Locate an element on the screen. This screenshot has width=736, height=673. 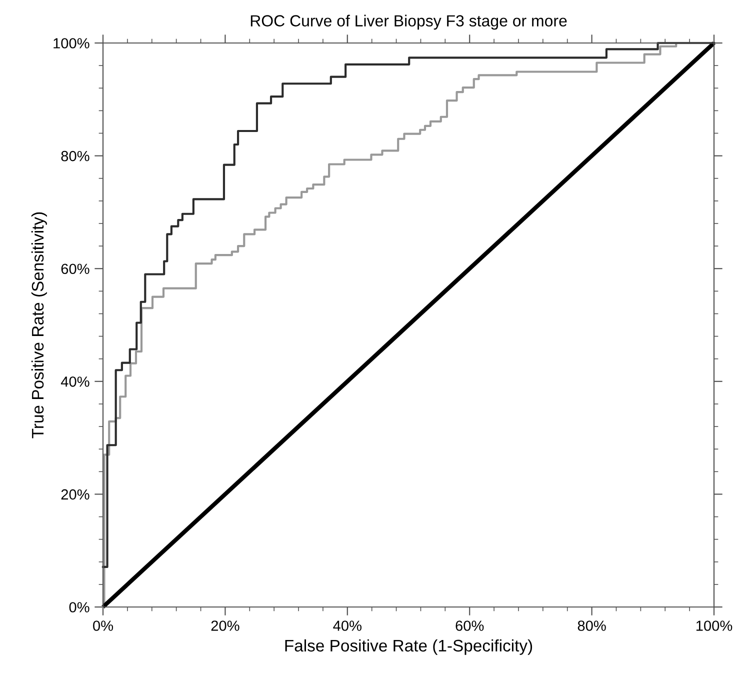
x-tick-label: 100% is located at coordinates (714, 625).